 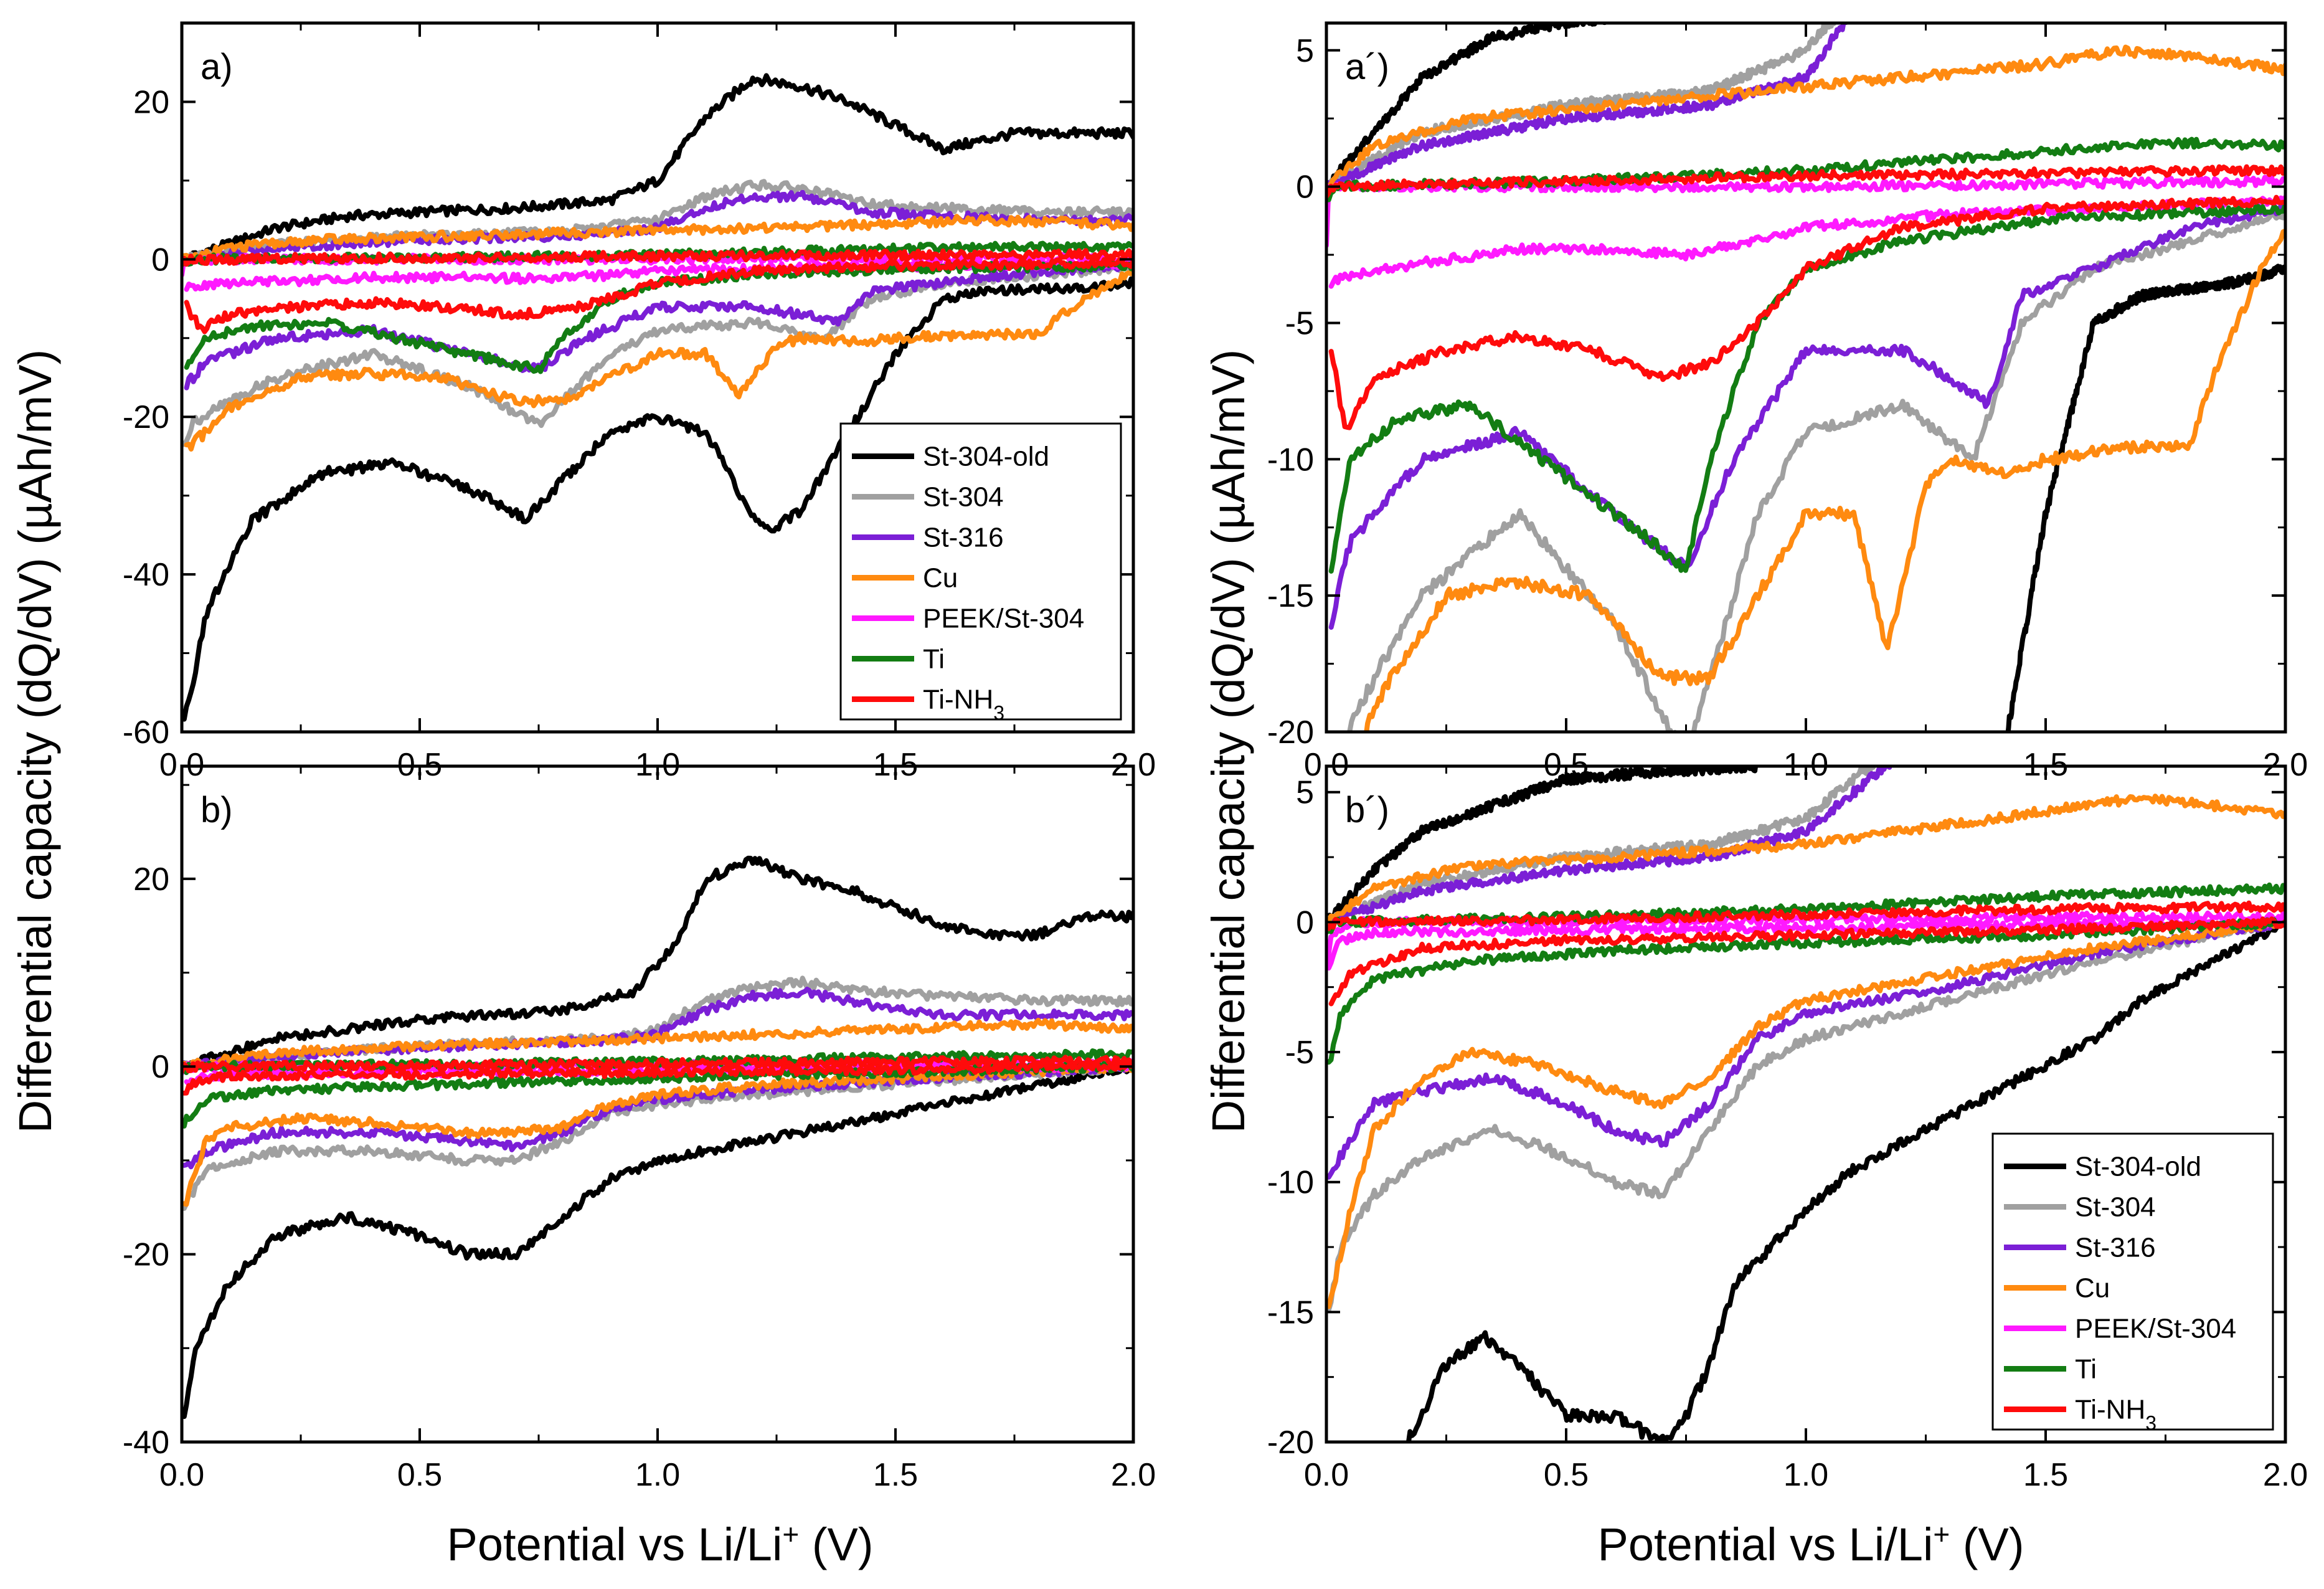 What do you see at coordinates (1806, 211) in the screenshot?
I see `series-peek-st-304-charge` at bounding box center [1806, 211].